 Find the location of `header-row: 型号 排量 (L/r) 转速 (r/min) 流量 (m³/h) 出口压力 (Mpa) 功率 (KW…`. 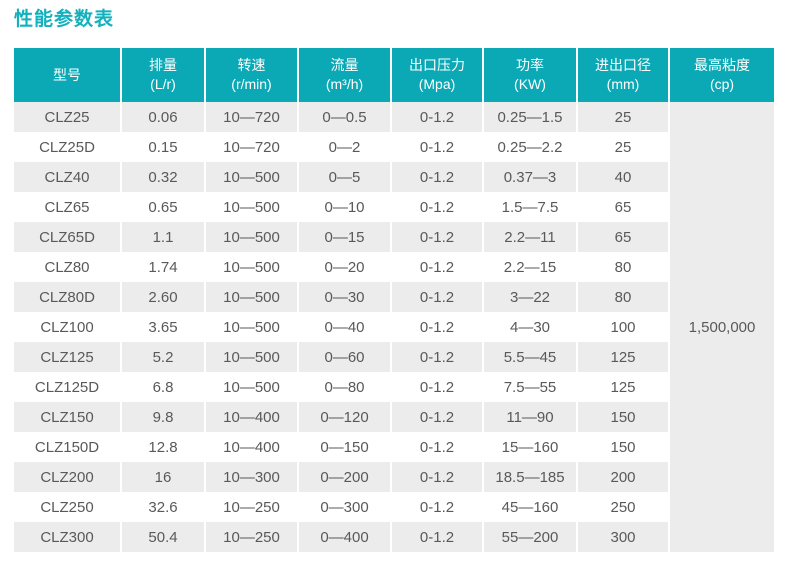

header-row: 型号 排量 (L/r) 转速 (r/min) 流量 (m³/h) 出口压力 (Mpa) 功率 (KW… is located at coordinates (394, 75).